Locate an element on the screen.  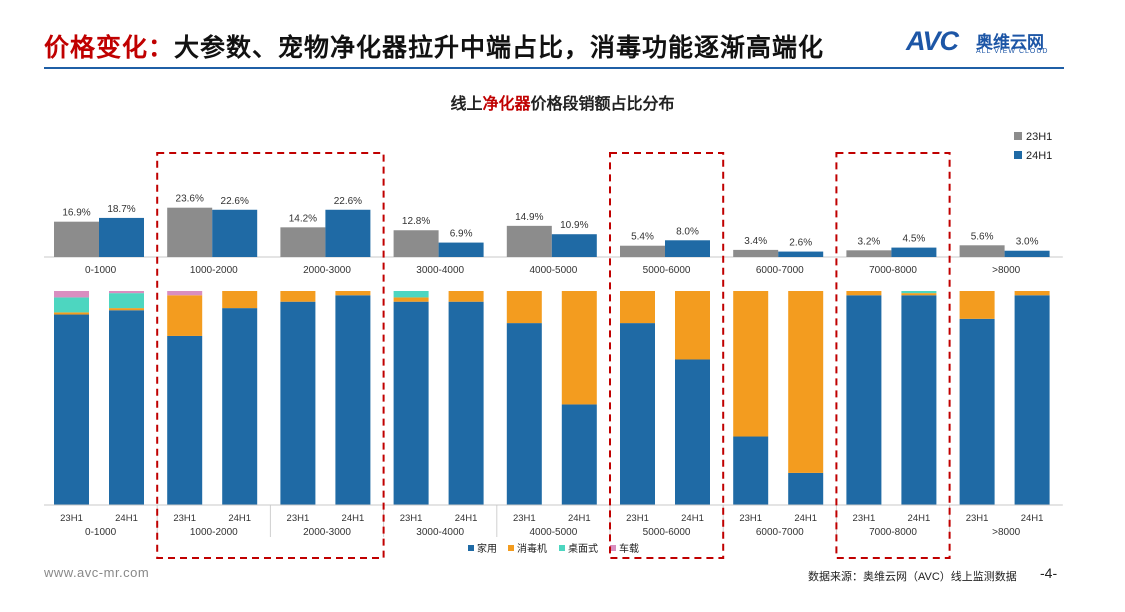
top-bar-label: 16.9% is located at coordinates (76, 213).